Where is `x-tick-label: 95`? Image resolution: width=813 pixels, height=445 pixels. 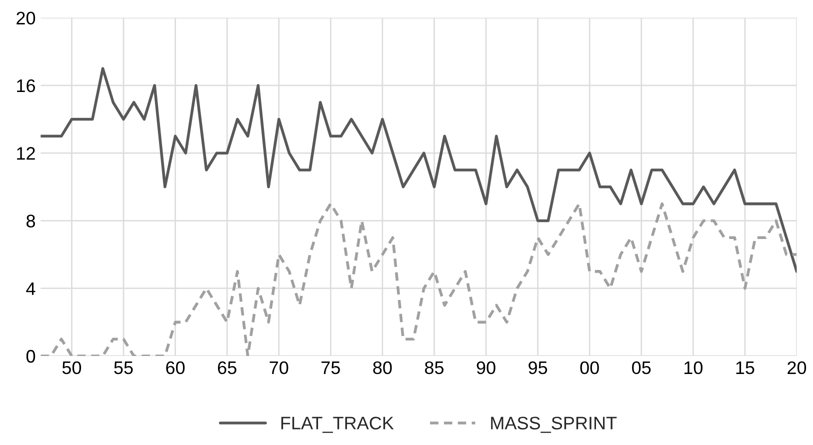
x-tick-label: 95 is located at coordinates (538, 367).